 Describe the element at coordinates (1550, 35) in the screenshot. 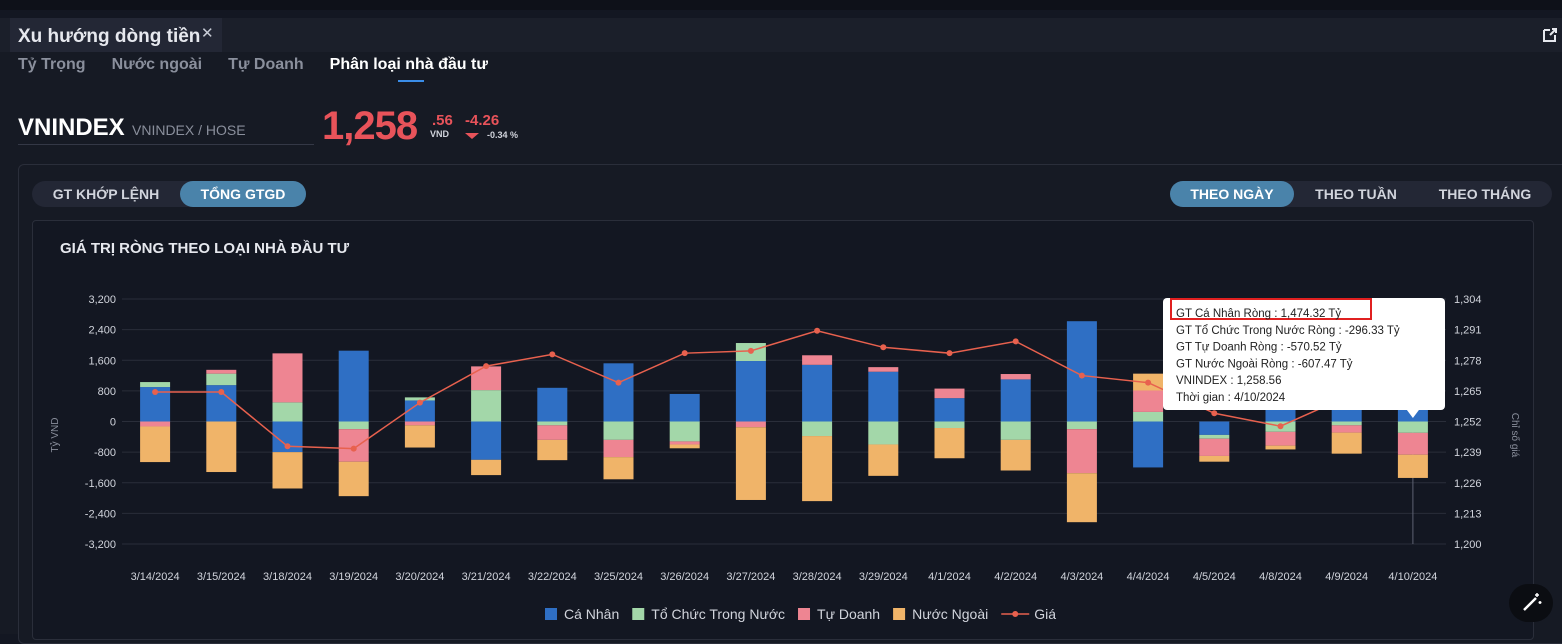

I see `external-link-icon` at that location.